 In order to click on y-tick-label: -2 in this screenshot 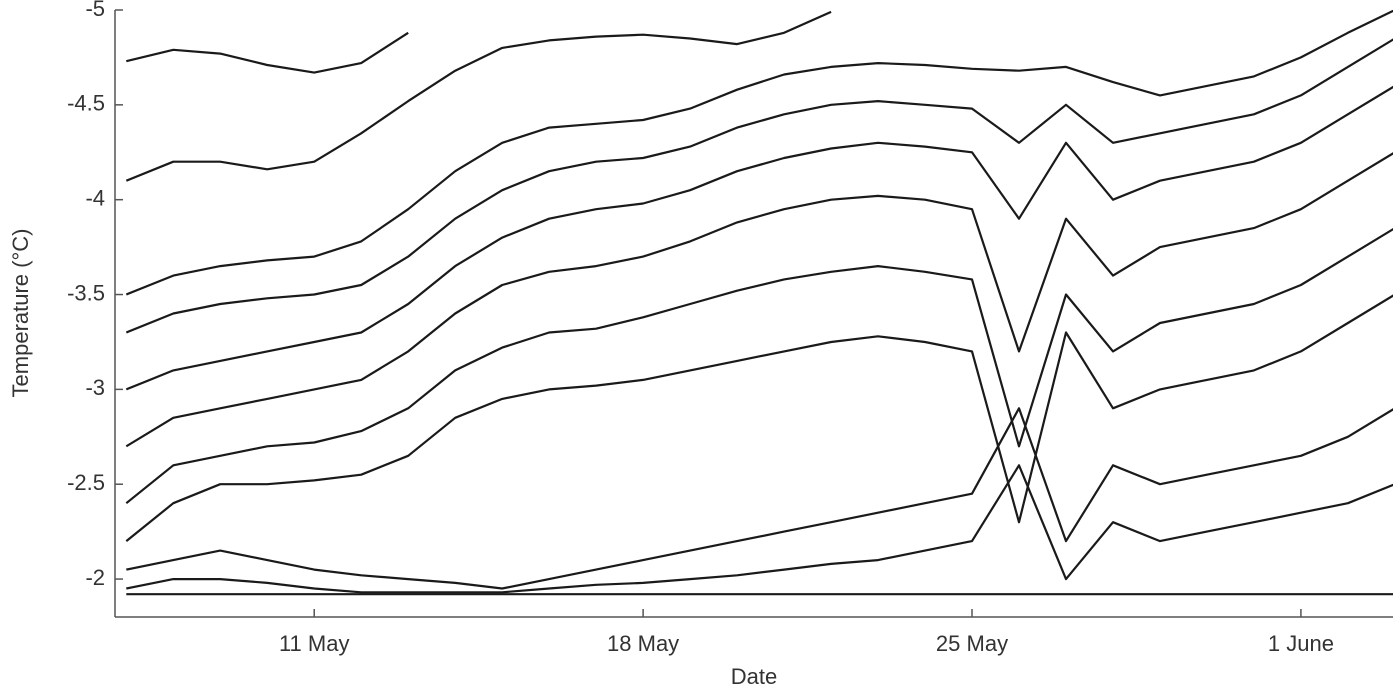, I will do `click(95, 577)`.